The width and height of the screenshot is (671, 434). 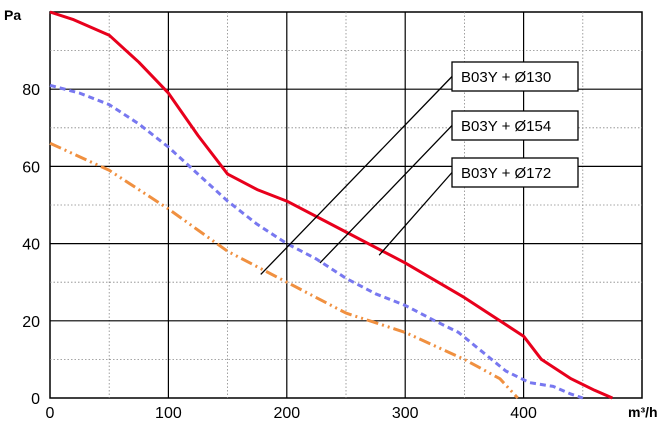 I want to click on y-tick-label: 40, so click(x=31, y=245).